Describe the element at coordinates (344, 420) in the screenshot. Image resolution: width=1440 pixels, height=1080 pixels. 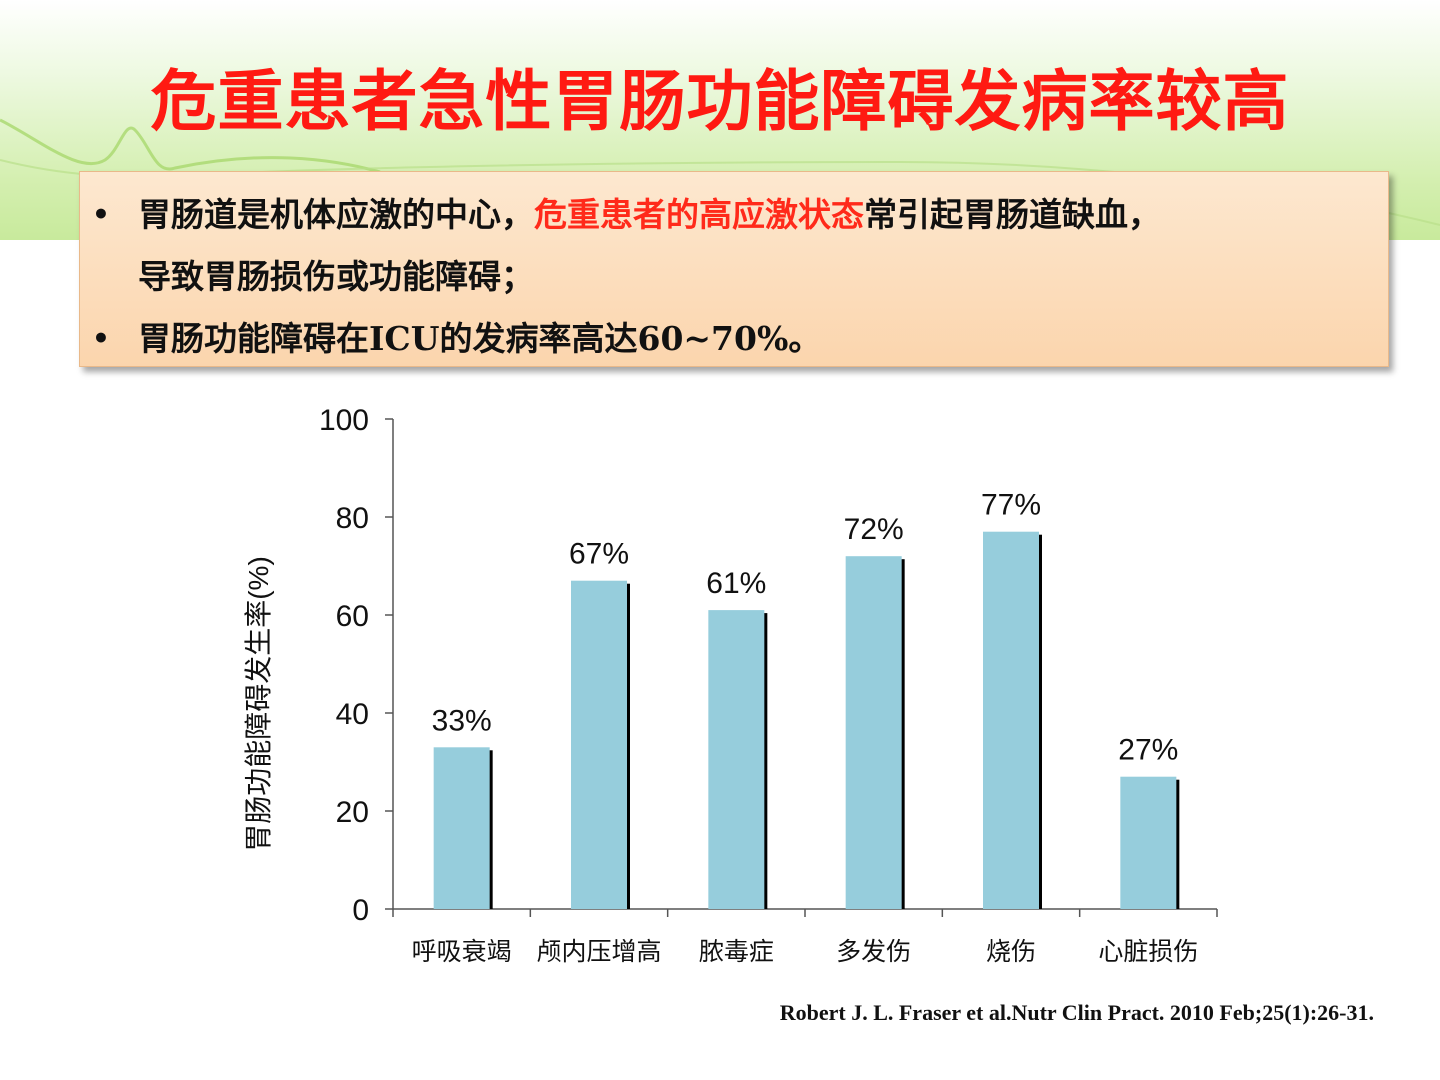
I see `y-tick-label: 100` at that location.